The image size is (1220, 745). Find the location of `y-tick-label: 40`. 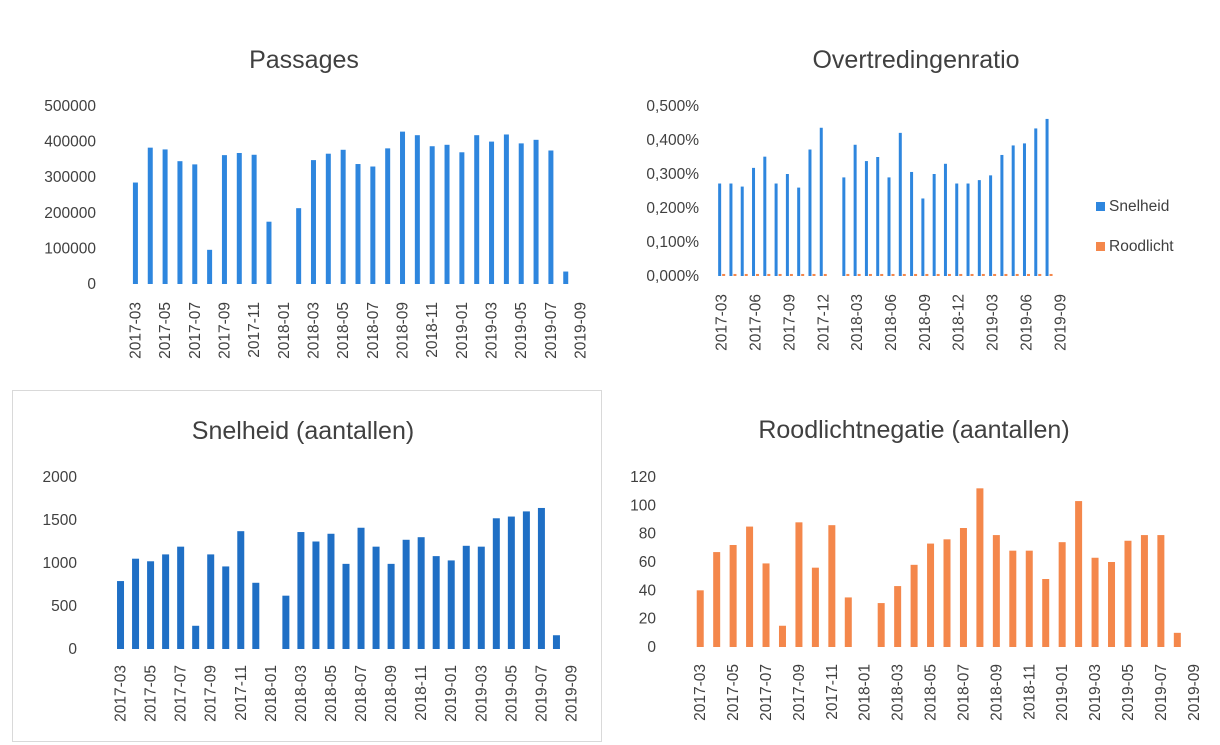

y-tick-label: 40 is located at coordinates (648, 590).